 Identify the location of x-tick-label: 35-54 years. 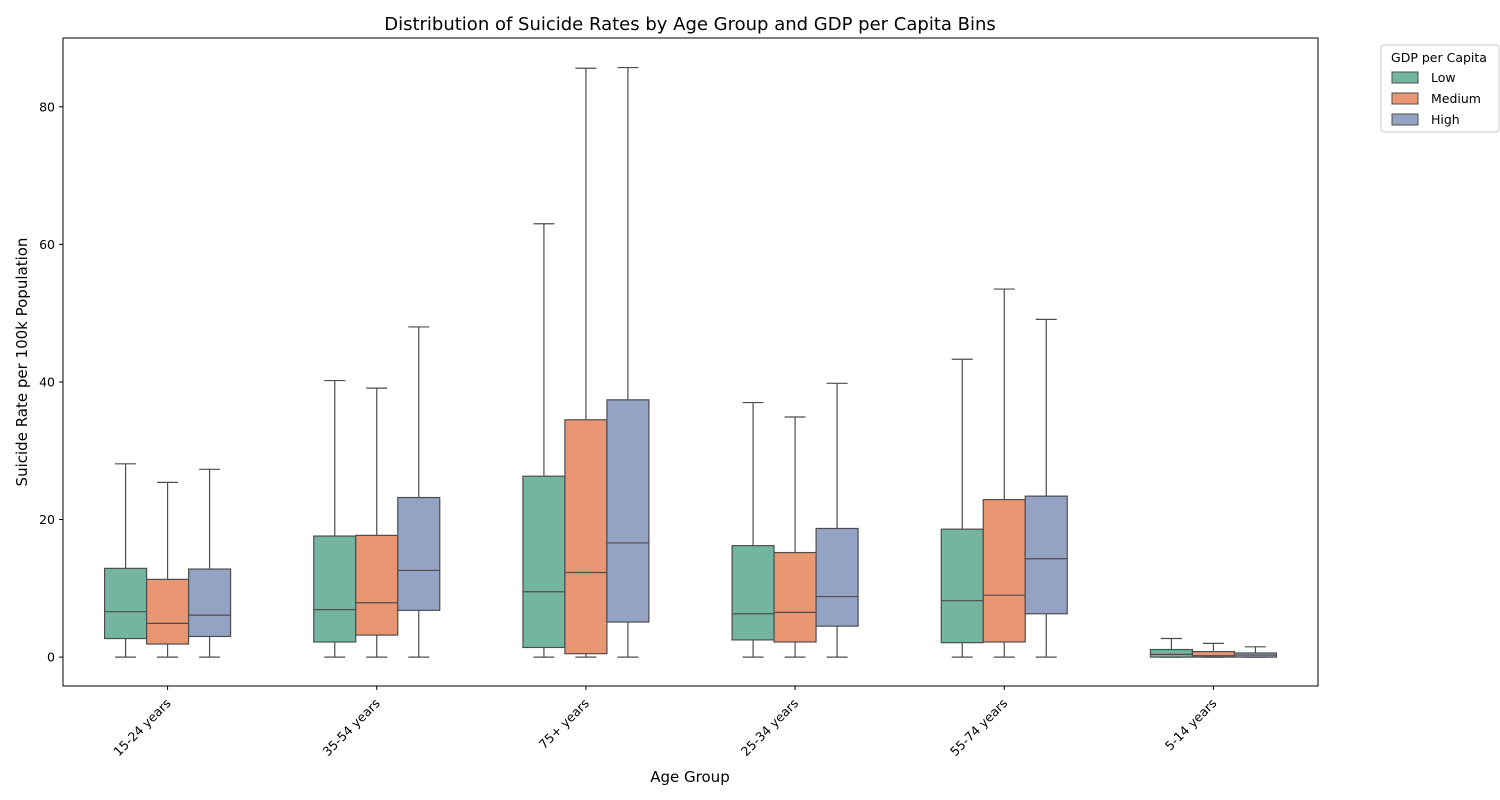
(350, 727).